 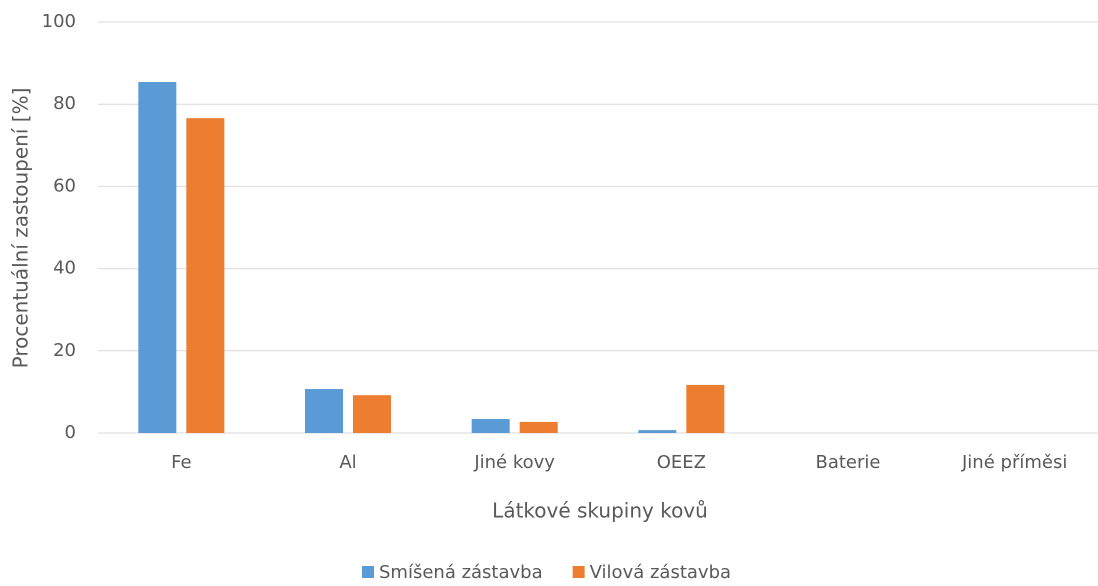 I want to click on legend-label: Vilová zástavba, so click(x=660, y=572).